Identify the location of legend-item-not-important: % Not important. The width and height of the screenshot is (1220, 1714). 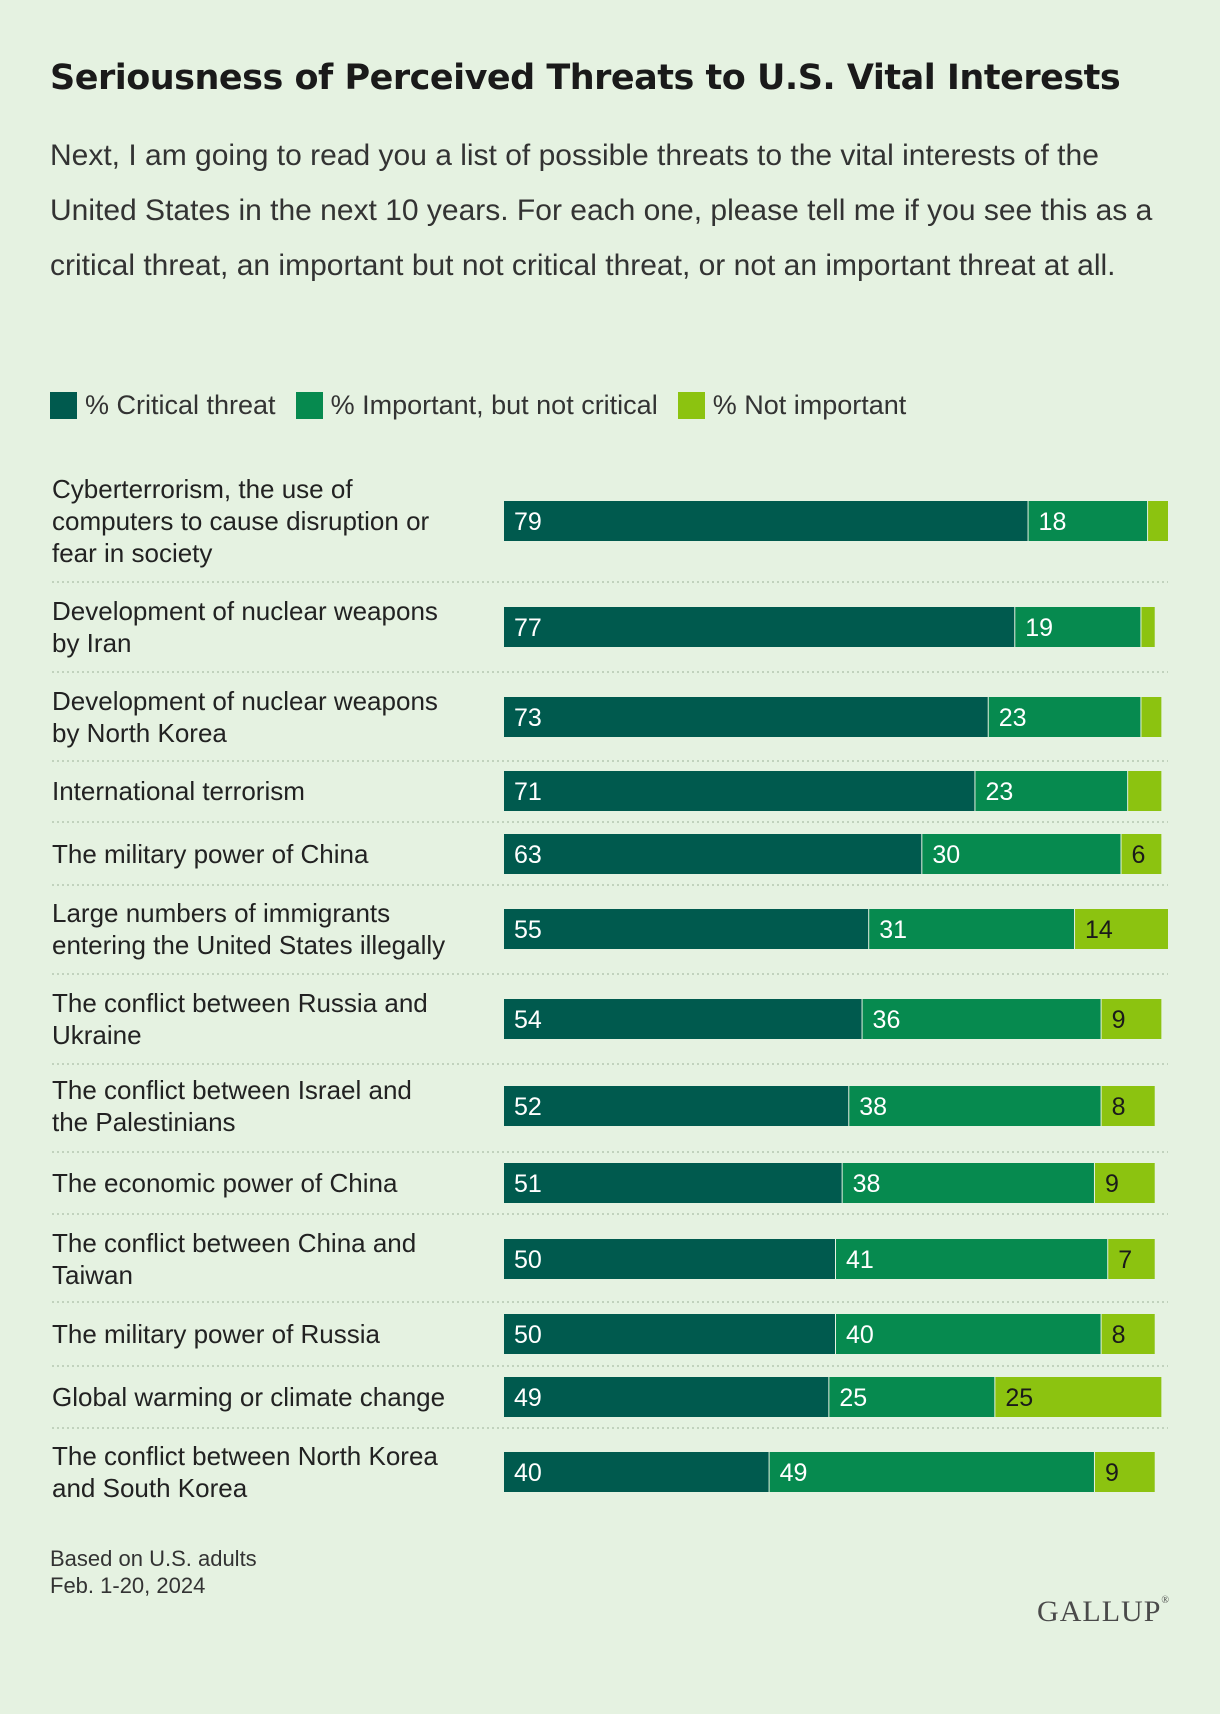
(792, 405).